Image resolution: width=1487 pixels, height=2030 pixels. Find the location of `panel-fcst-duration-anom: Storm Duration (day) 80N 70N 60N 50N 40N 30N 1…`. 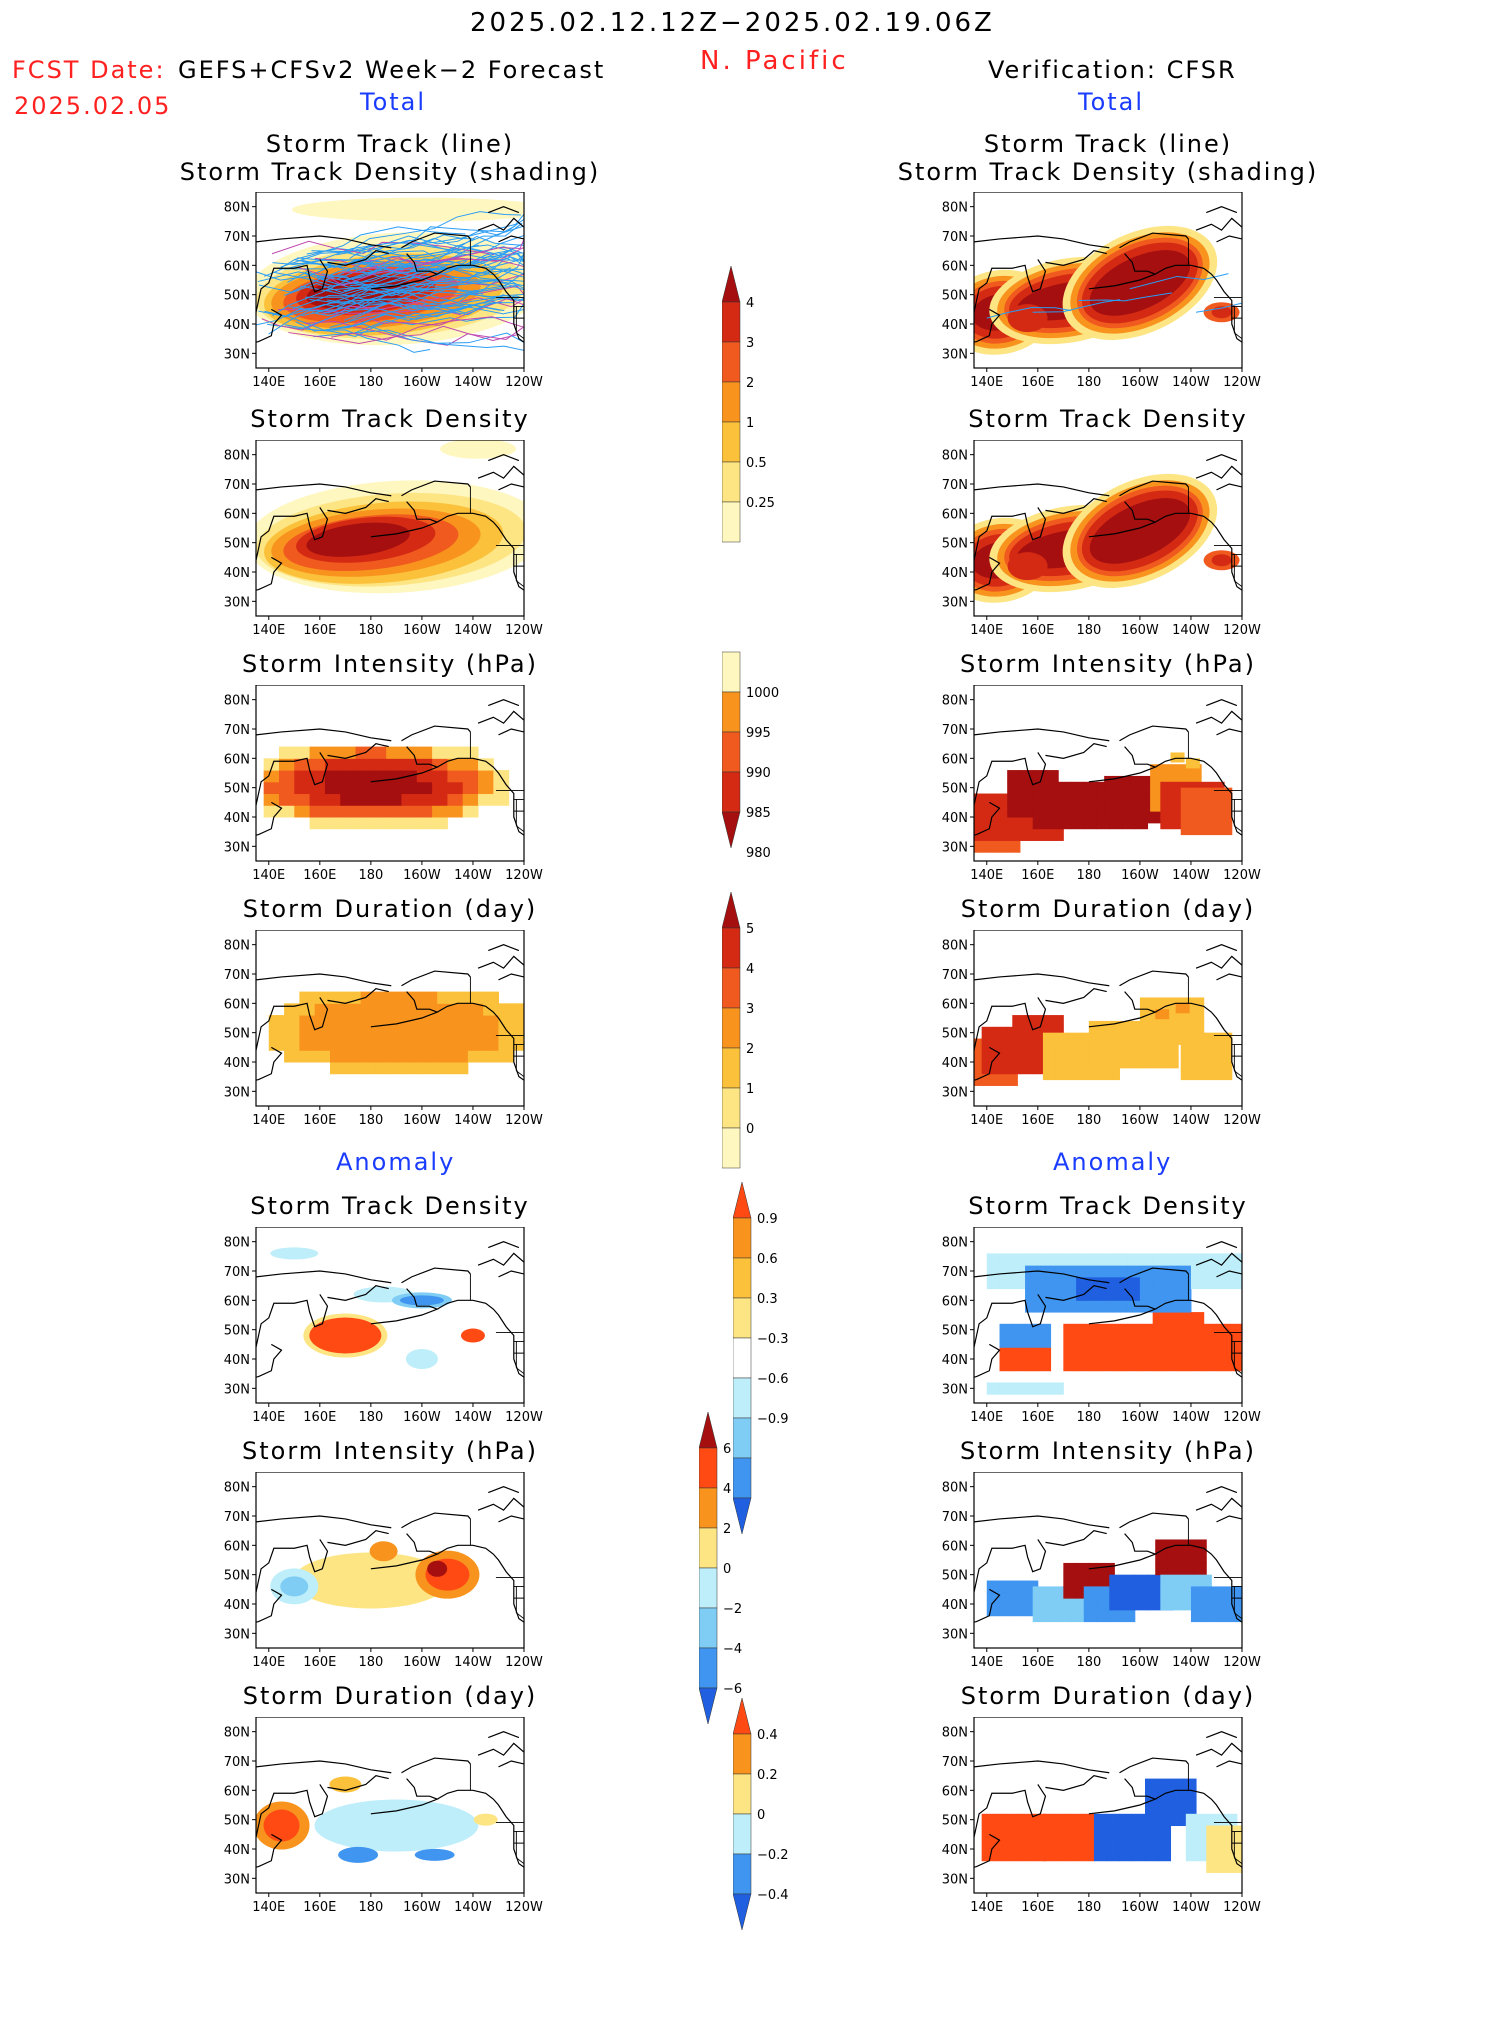

panel-fcst-duration-anom: Storm Duration (day) 80N 70N 60N 50N 40N 30N 1… is located at coordinates (395, 1802).